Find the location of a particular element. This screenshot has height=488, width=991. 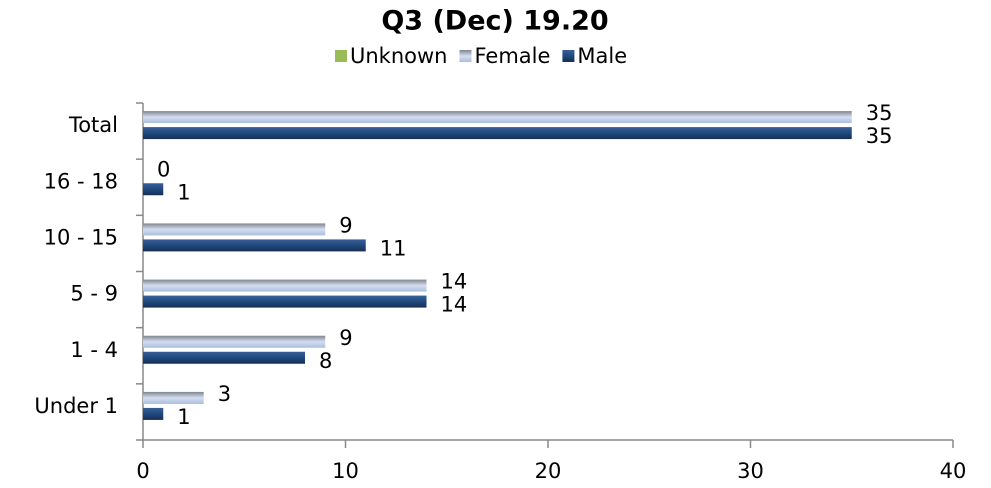

x-tick-label: 20 is located at coordinates (548, 471).